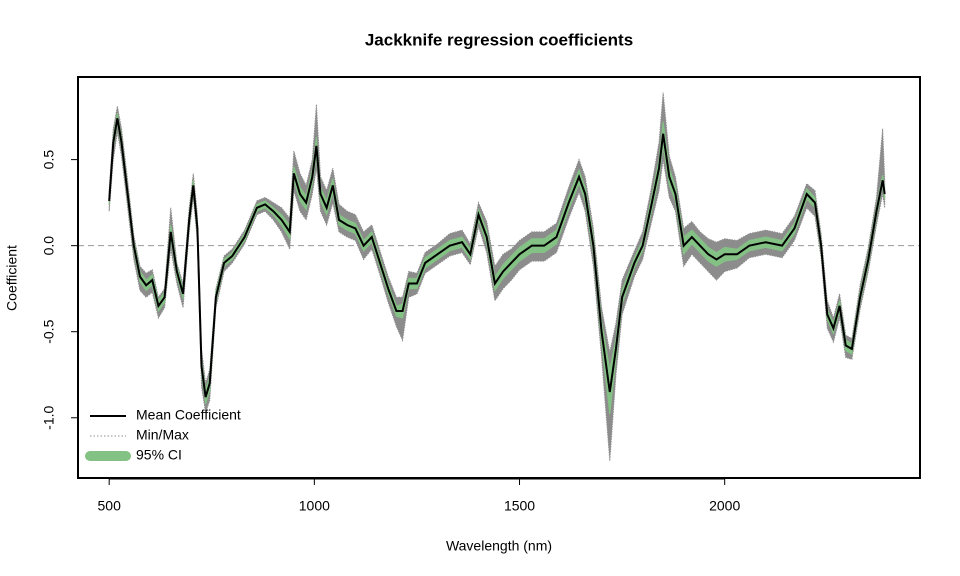 Image resolution: width=960 pixels, height=576 pixels. Describe the element at coordinates (49, 160) in the screenshot. I see `y-tick-label: 0.5` at that location.